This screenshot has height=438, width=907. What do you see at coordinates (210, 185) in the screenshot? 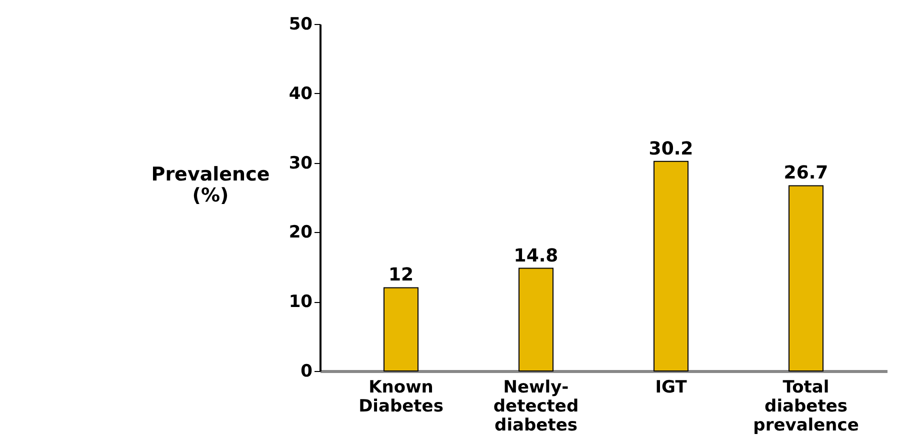
I see `y-axis-title: Prevalence (%)` at bounding box center [210, 185].